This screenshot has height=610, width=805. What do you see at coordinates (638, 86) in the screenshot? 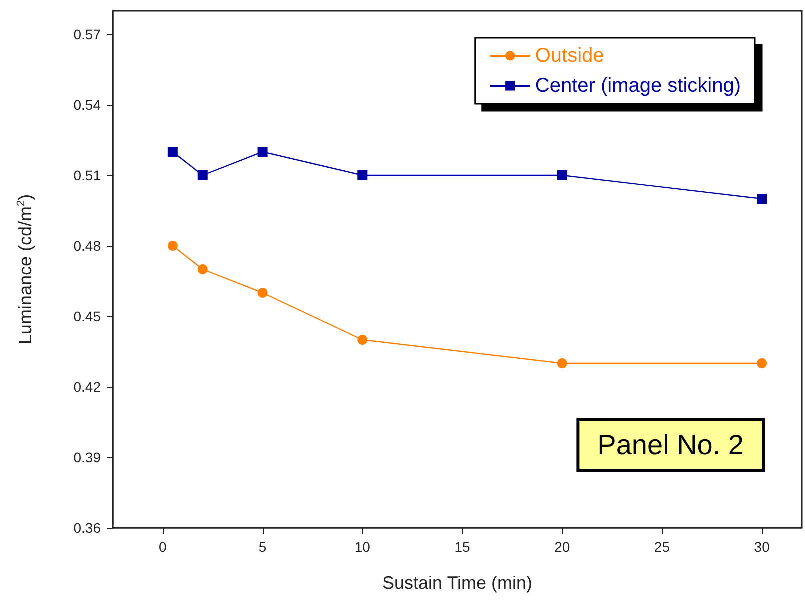
I see `legend-label: Center (image sticking)` at bounding box center [638, 86].